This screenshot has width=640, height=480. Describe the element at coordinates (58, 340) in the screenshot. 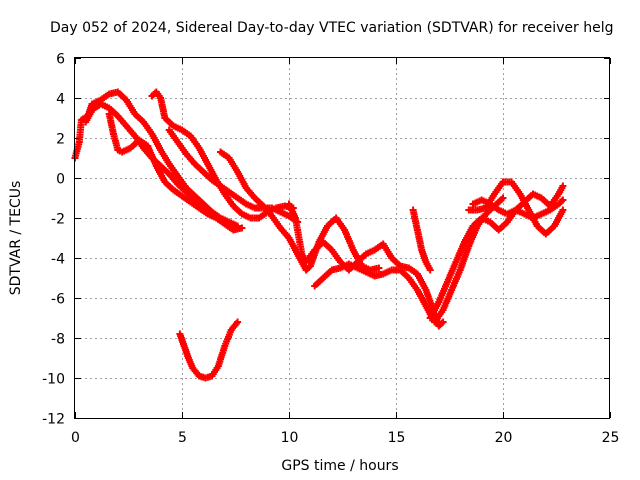

I see `y-tick-label: -8` at that location.